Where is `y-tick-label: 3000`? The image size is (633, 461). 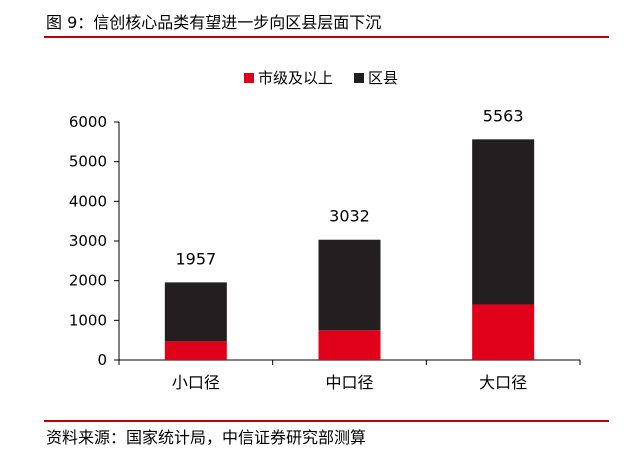
y-tick-label: 3000 is located at coordinates (88, 241).